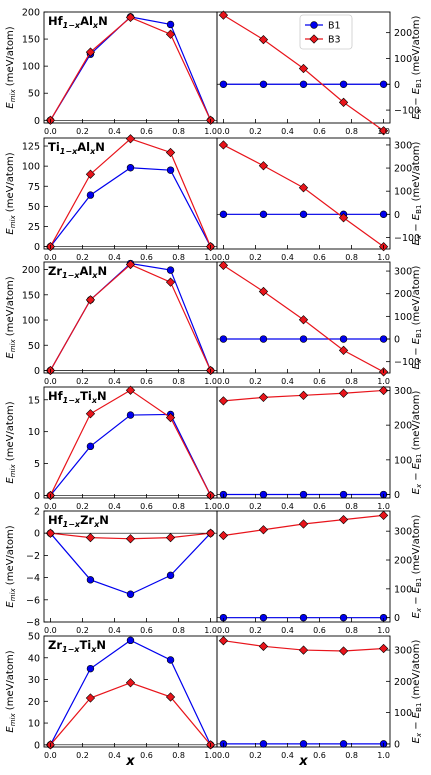  I want to click on b1-series-line, so click(130, 692).